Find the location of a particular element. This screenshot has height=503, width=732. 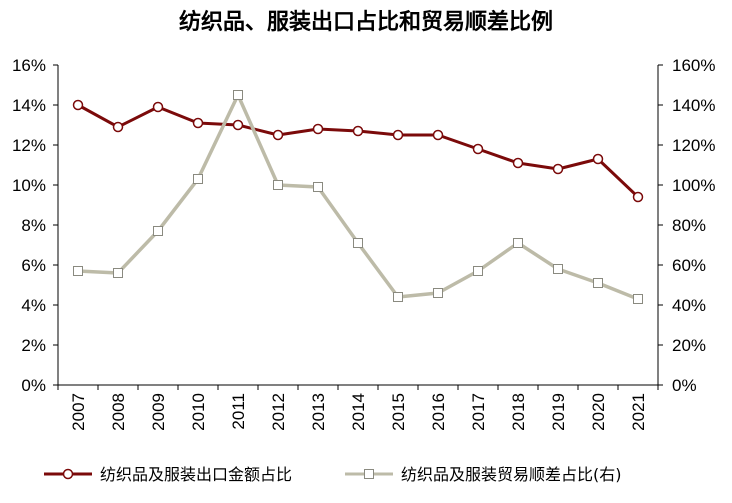

right-tick-label: 100% is located at coordinates (693, 185).